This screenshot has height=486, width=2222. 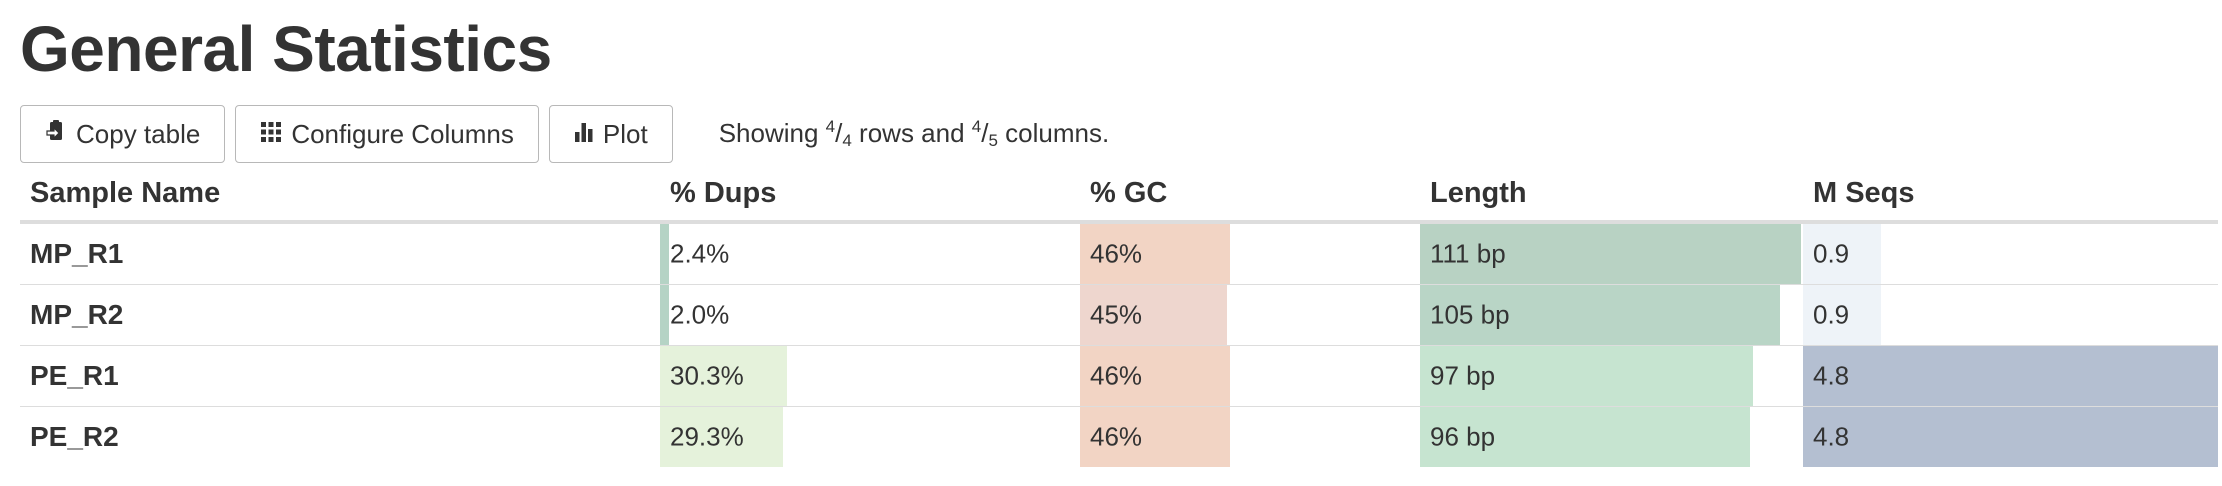 I want to click on length-value: 96 bp, so click(x=1463, y=436).